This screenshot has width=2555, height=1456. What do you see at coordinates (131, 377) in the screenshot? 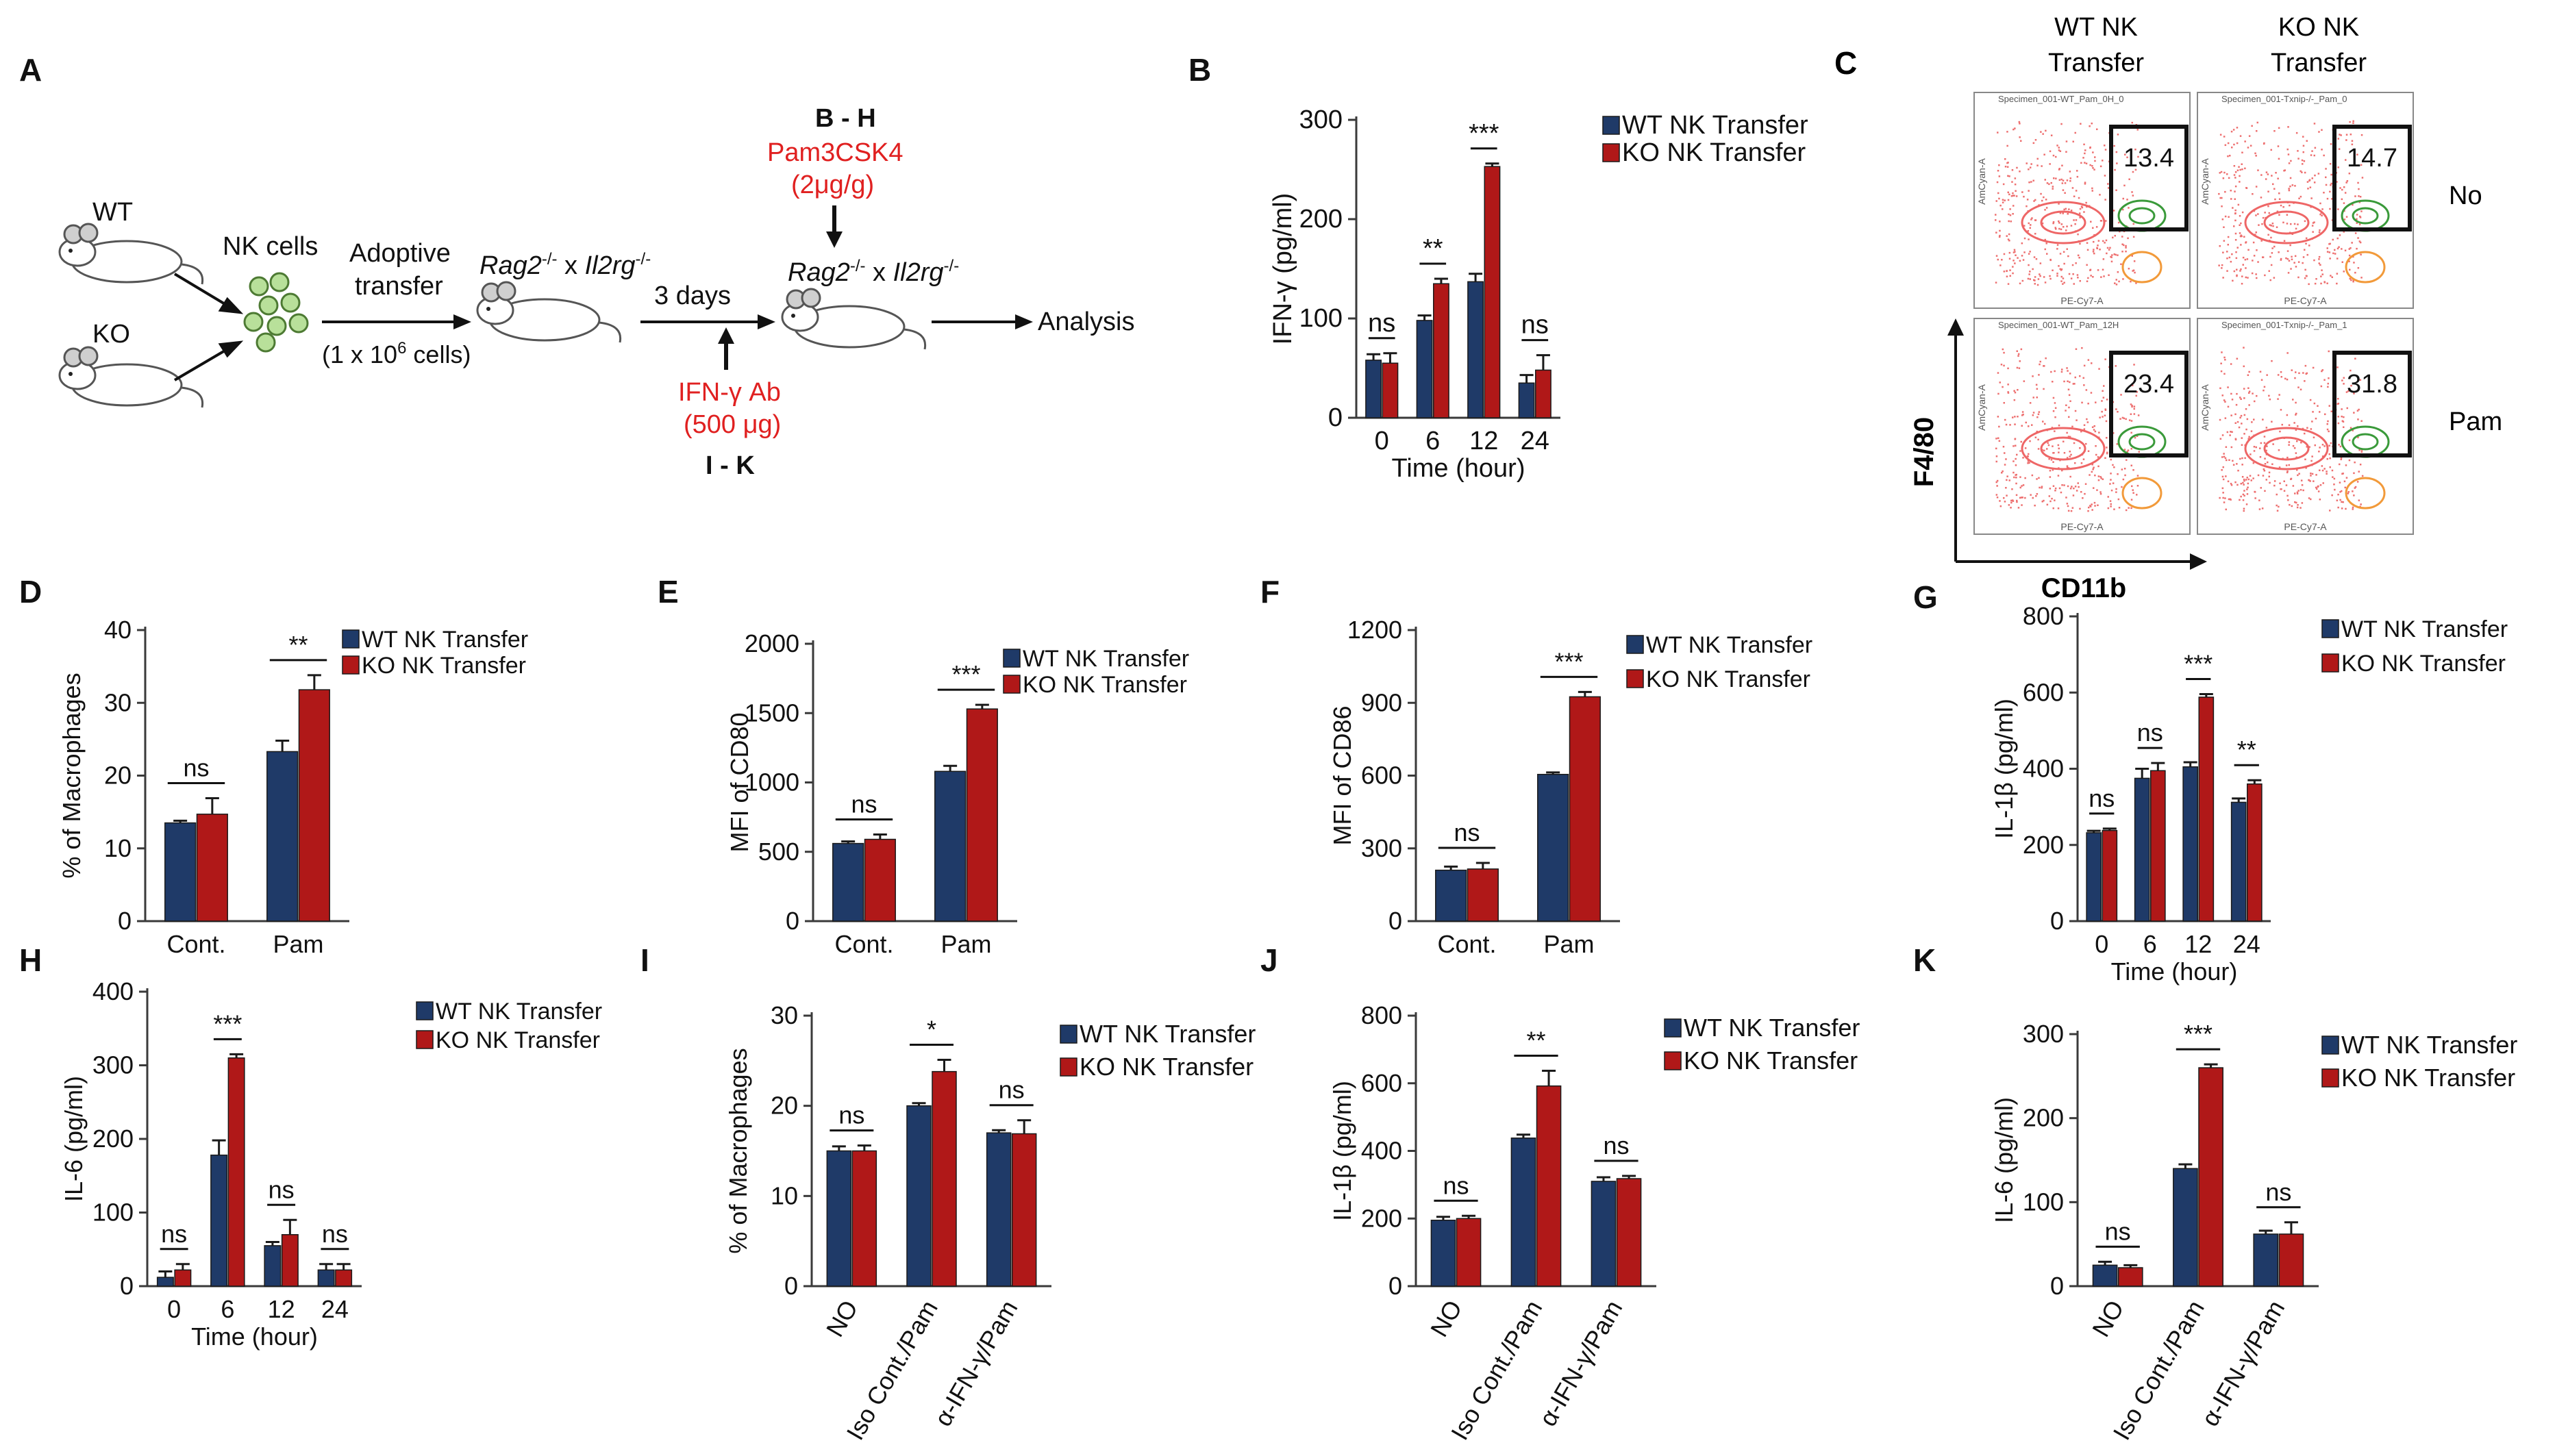
I see `ko-mouse-icon` at bounding box center [131, 377].